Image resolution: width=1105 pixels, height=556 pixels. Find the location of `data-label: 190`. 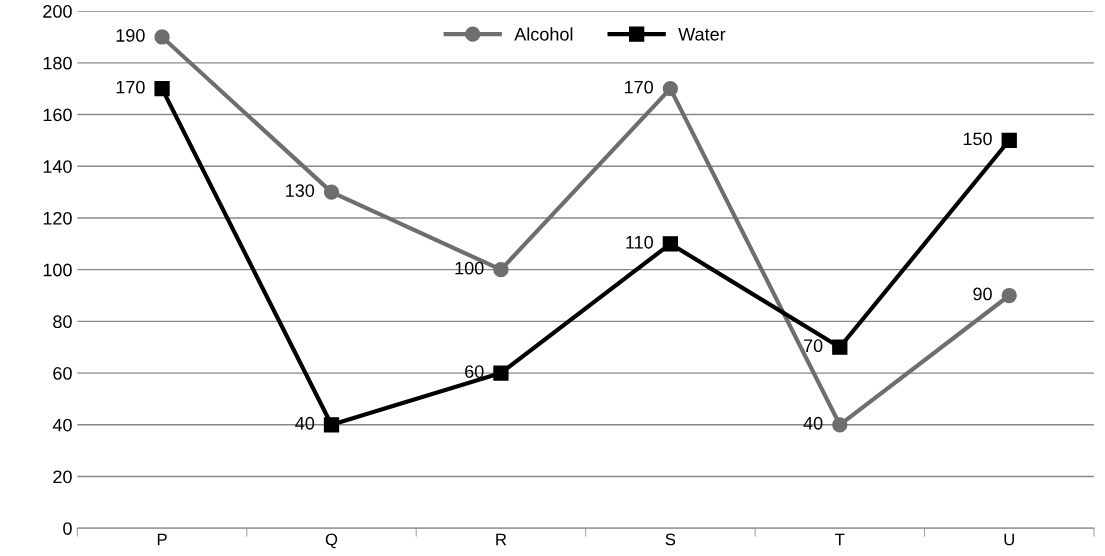

data-label: 190 is located at coordinates (130, 35).